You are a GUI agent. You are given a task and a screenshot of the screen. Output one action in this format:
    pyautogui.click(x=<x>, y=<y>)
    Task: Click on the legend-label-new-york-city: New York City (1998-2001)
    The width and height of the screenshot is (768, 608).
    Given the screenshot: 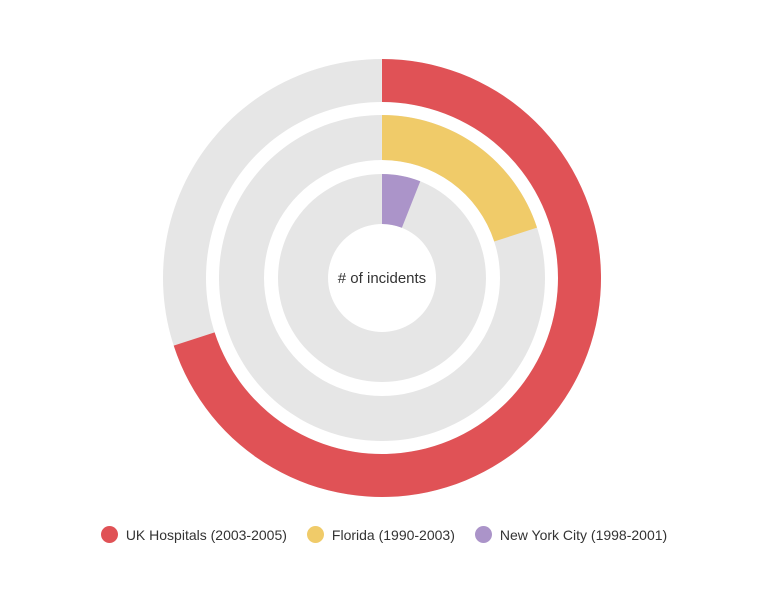 What is the action you would take?
    pyautogui.click(x=583, y=534)
    